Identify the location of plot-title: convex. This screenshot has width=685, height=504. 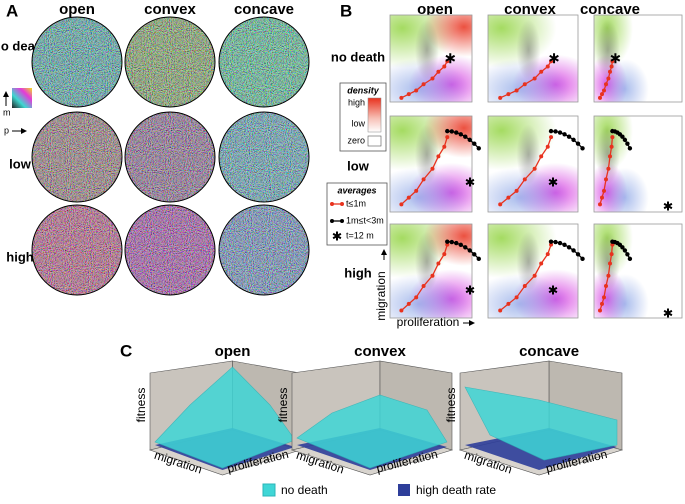
(380, 351).